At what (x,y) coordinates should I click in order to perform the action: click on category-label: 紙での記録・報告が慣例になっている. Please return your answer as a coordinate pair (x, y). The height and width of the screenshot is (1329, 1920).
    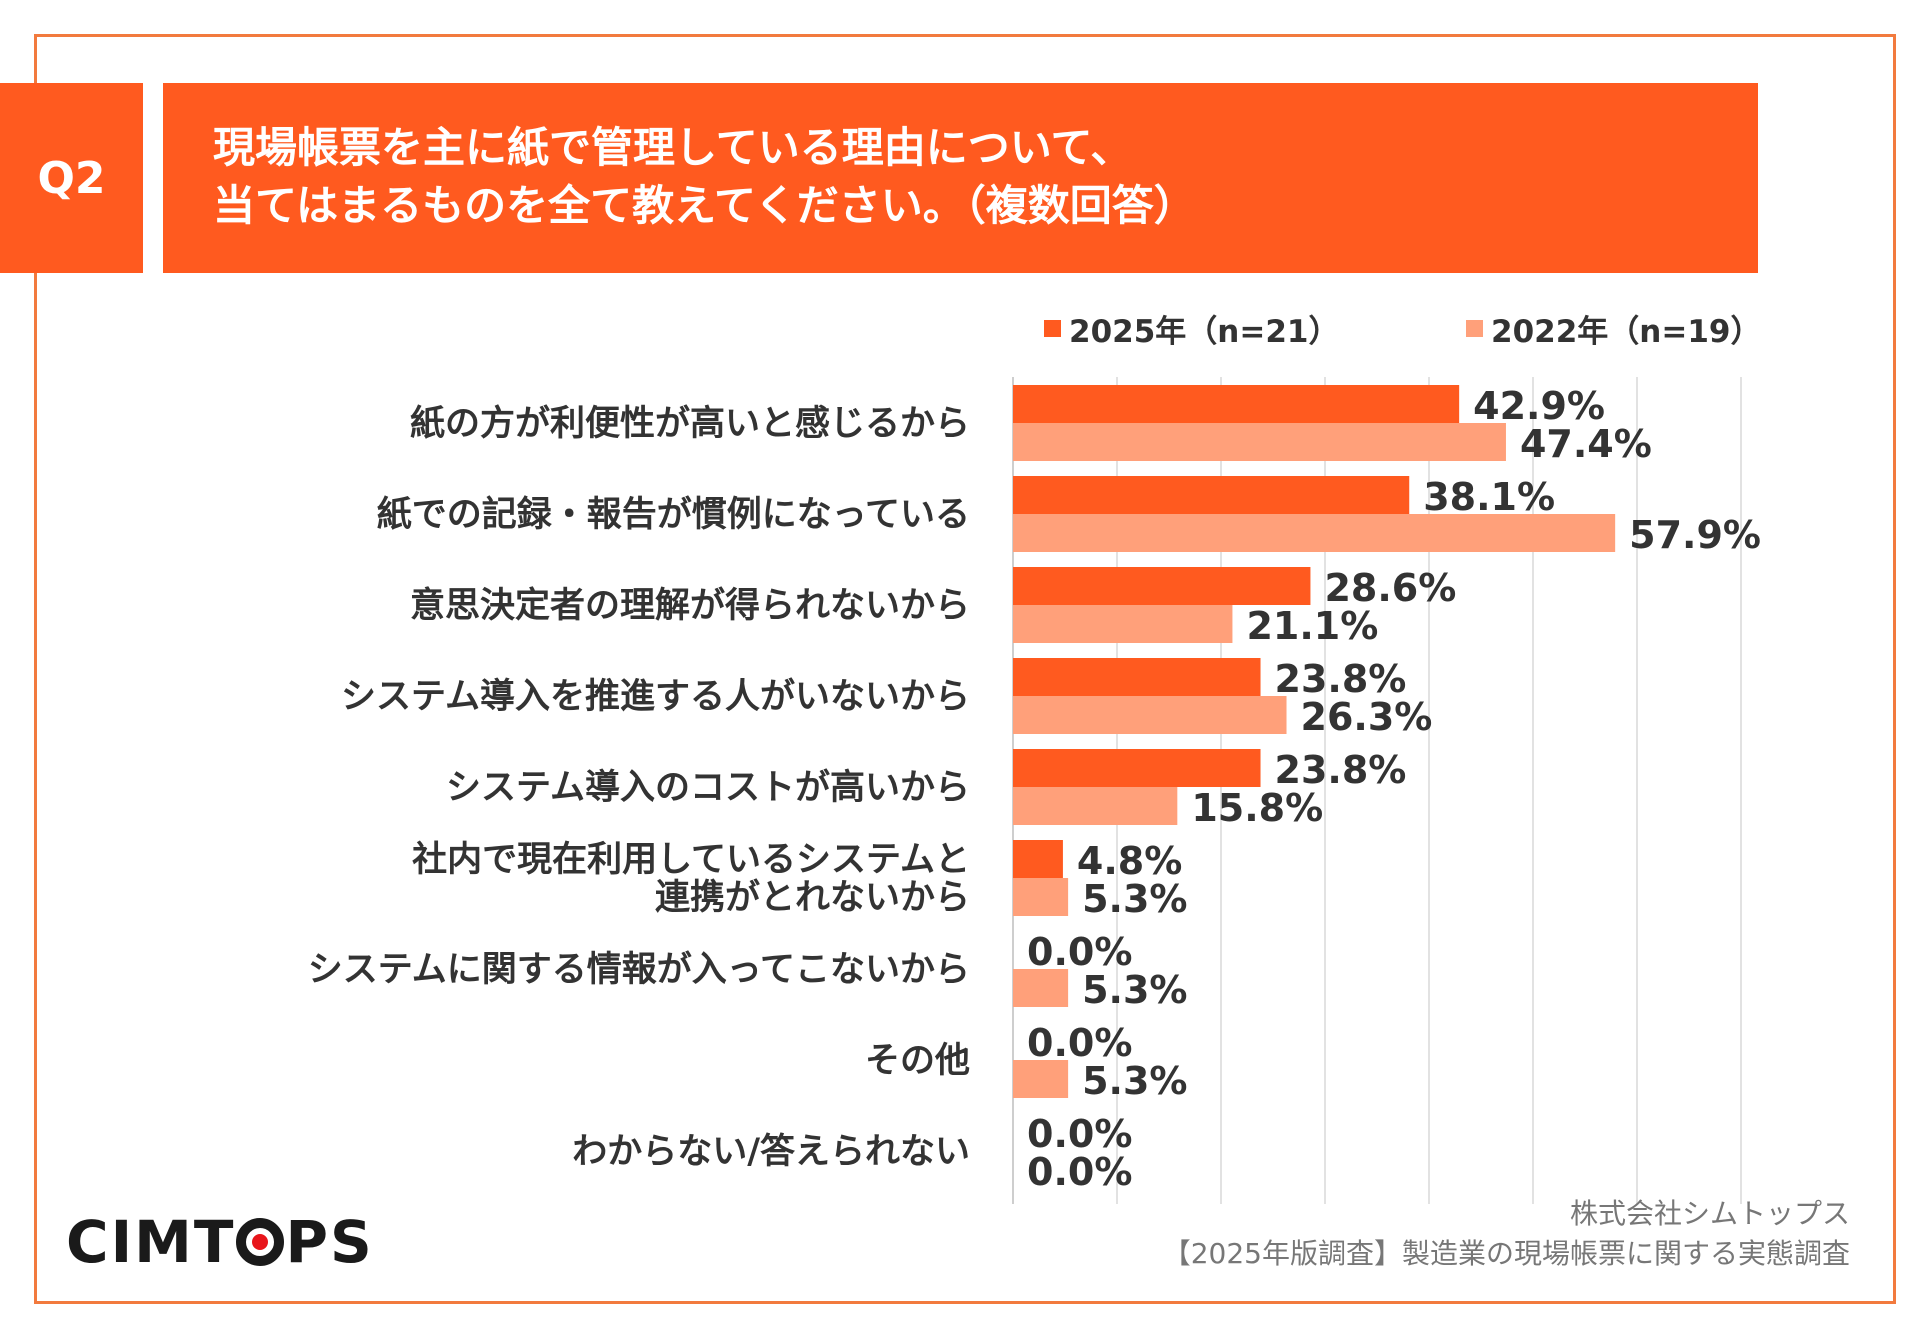
    Looking at the image, I should click on (673, 515).